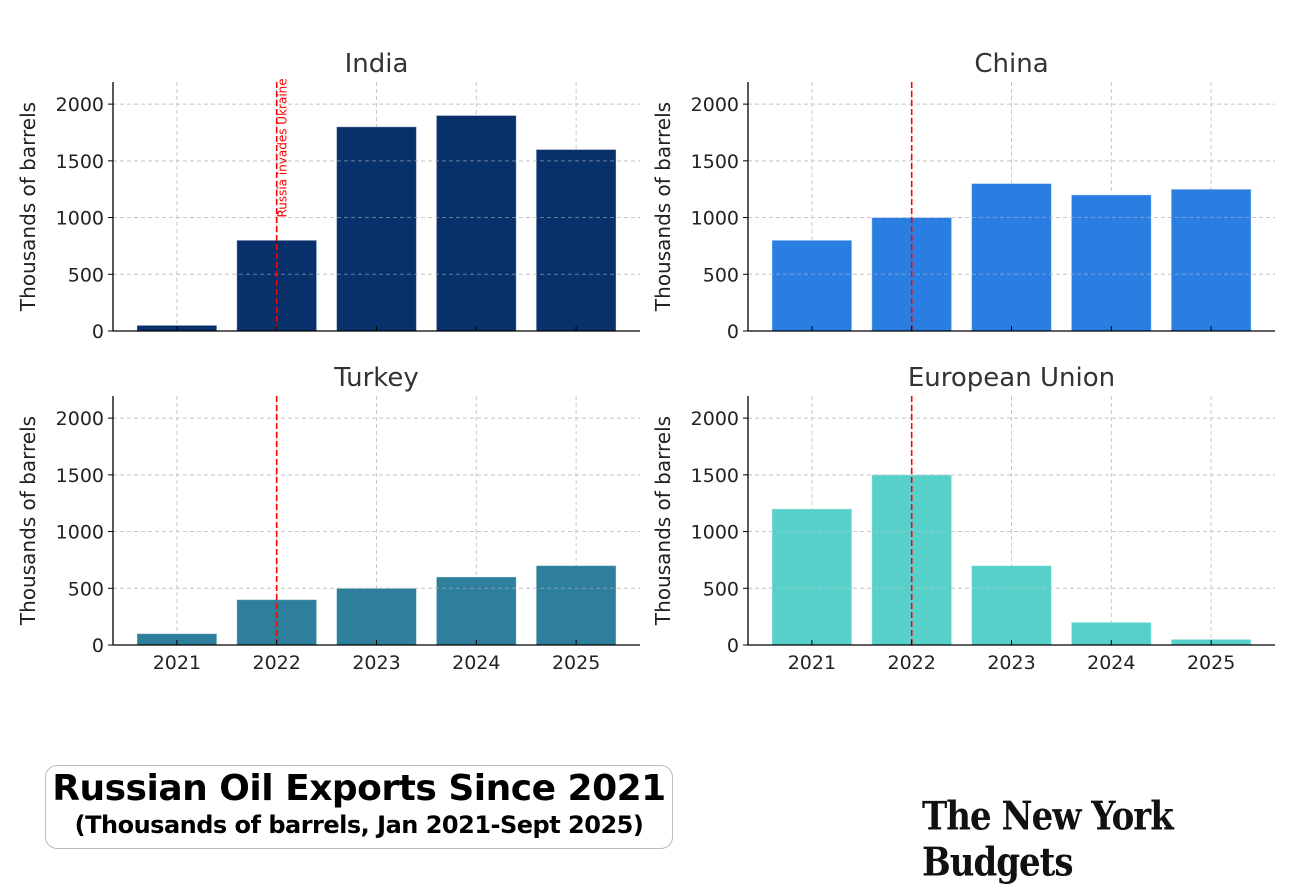 Image resolution: width=1297 pixels, height=886 pixels. Describe the element at coordinates (576, 663) in the screenshot. I see `turkey-xtick-label: 2025` at that location.